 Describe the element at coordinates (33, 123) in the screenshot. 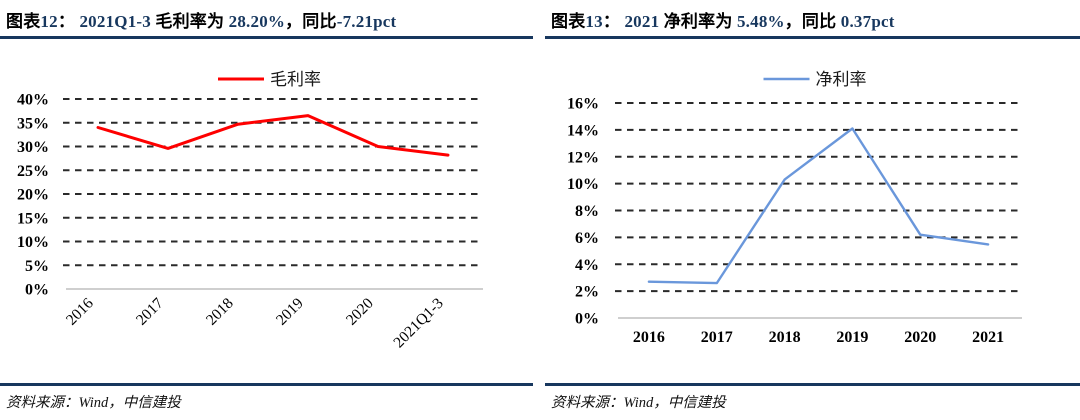

I see `y-tick-label: 35%` at that location.